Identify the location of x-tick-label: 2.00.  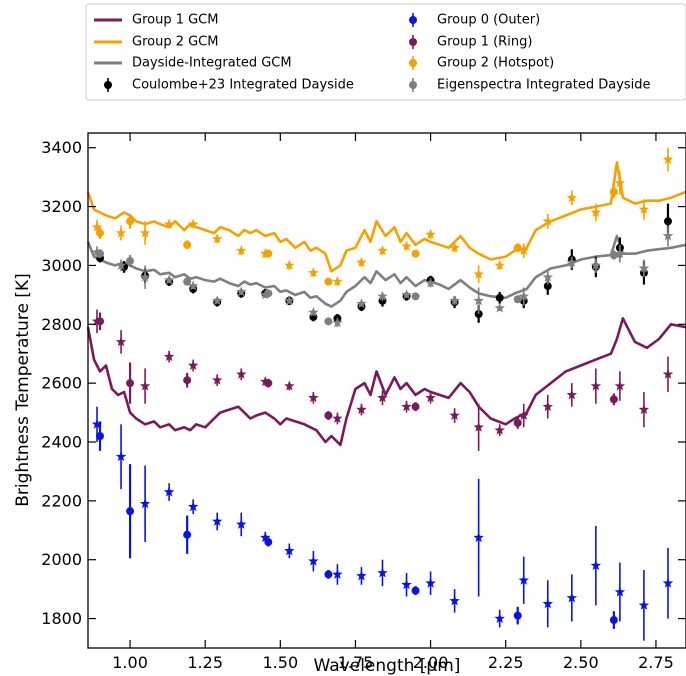
(431, 662).